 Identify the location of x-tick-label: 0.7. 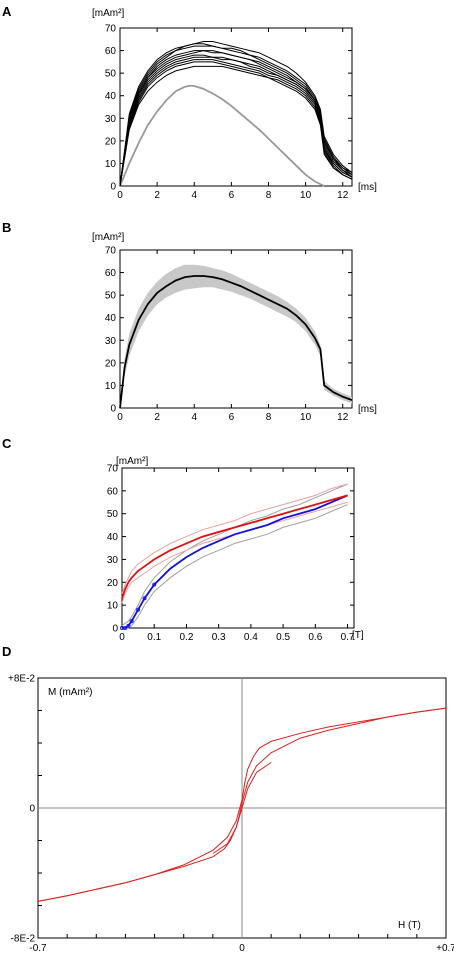
(348, 637).